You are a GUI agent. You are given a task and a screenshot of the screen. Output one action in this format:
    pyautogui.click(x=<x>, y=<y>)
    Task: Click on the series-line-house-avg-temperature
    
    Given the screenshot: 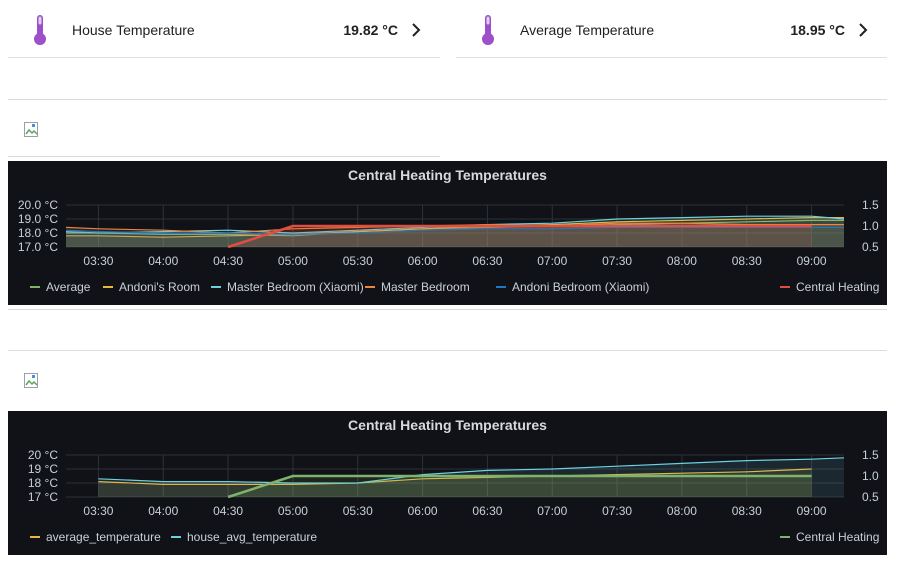 What is the action you would take?
    pyautogui.click(x=471, y=470)
    